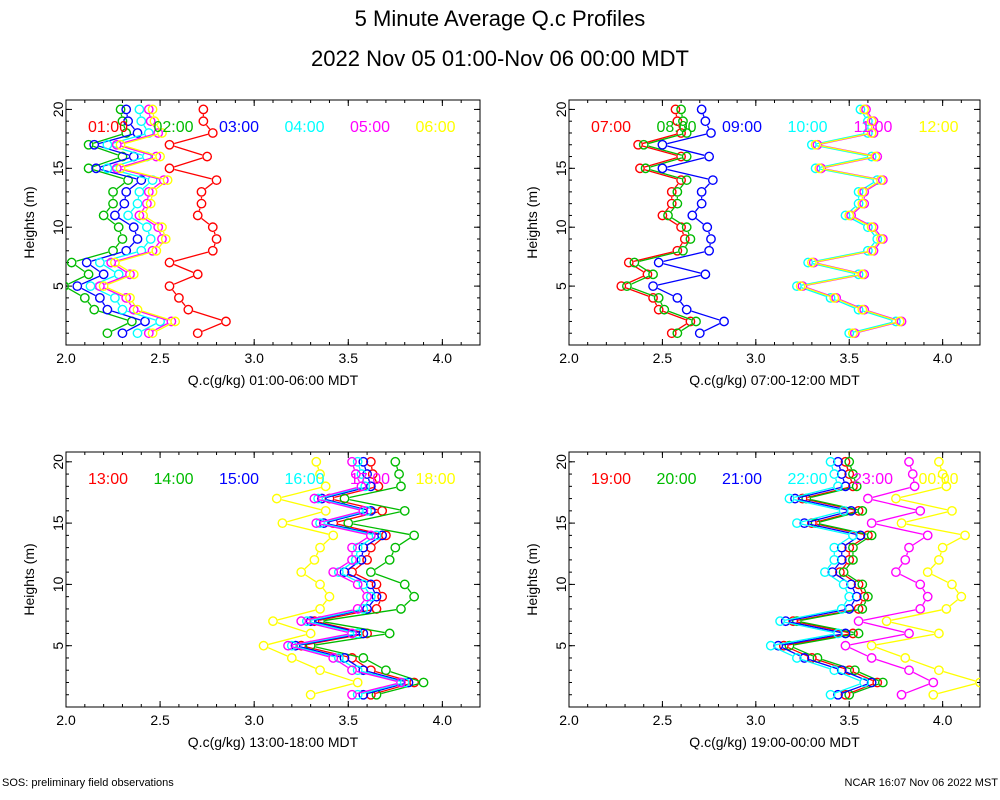 This screenshot has width=1000, height=800. What do you see at coordinates (29, 222) in the screenshot?
I see `y-axis-label: Heights (m)` at bounding box center [29, 222].